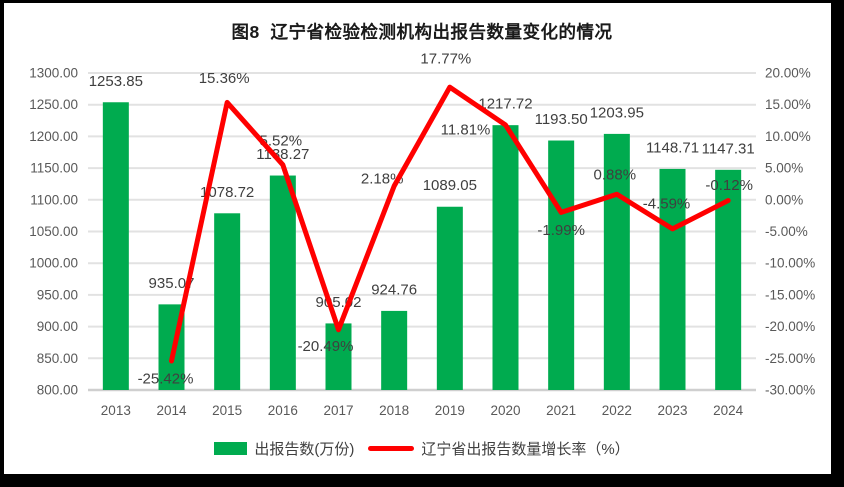 The image size is (844, 487). Describe the element at coordinates (672, 279) in the screenshot. I see `bar-2023` at that location.